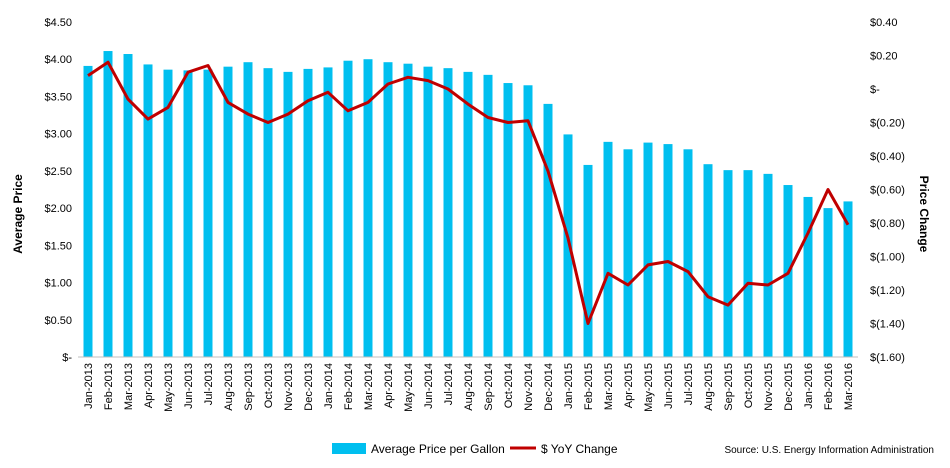 The height and width of the screenshot is (468, 950). I want to click on right-tick-label: $(0.40), so click(887, 157).